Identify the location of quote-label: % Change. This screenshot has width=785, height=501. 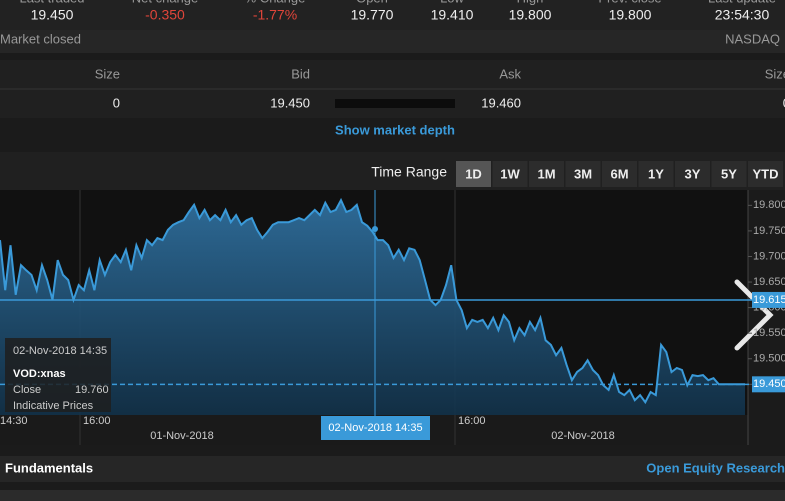
(275, 2).